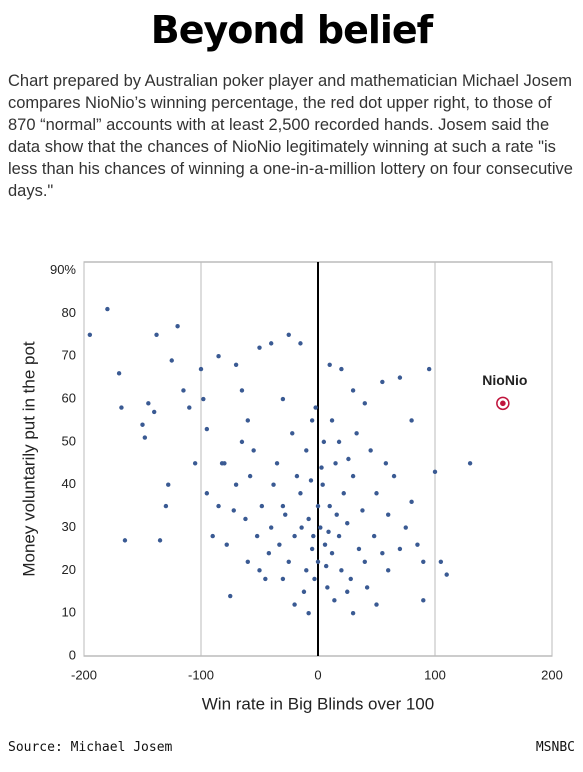  What do you see at coordinates (72, 654) in the screenshot?
I see `y-tick-label: 0` at bounding box center [72, 654].